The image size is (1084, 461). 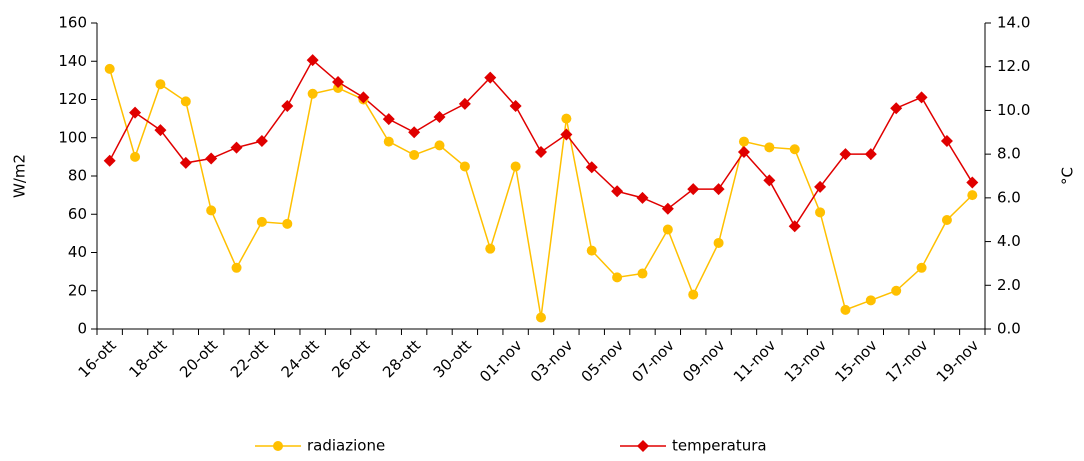 I want to click on y2-axis-title: °C, so click(x=1068, y=176).